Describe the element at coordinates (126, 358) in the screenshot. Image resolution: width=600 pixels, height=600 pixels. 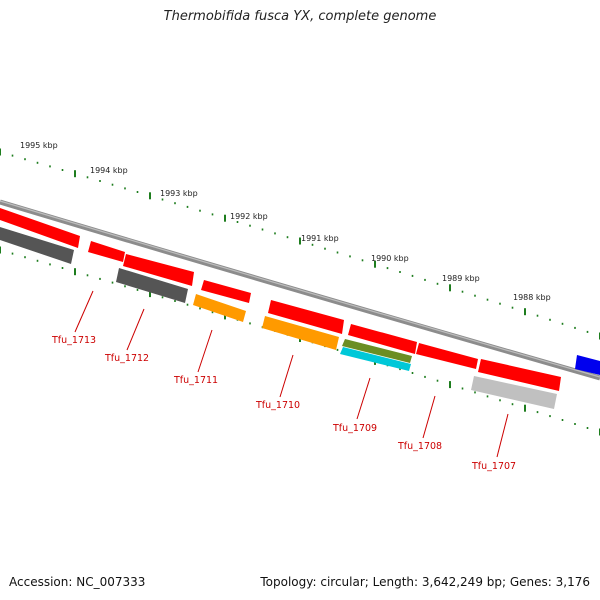
I see `gene-label-tfu-1712: Tfu_1712` at that location.